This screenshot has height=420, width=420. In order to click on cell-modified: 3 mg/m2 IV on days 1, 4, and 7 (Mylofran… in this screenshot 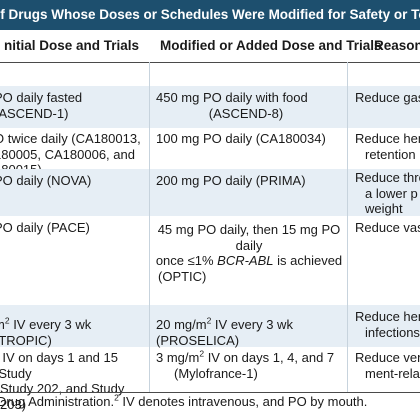, I will do `click(245, 364)`.